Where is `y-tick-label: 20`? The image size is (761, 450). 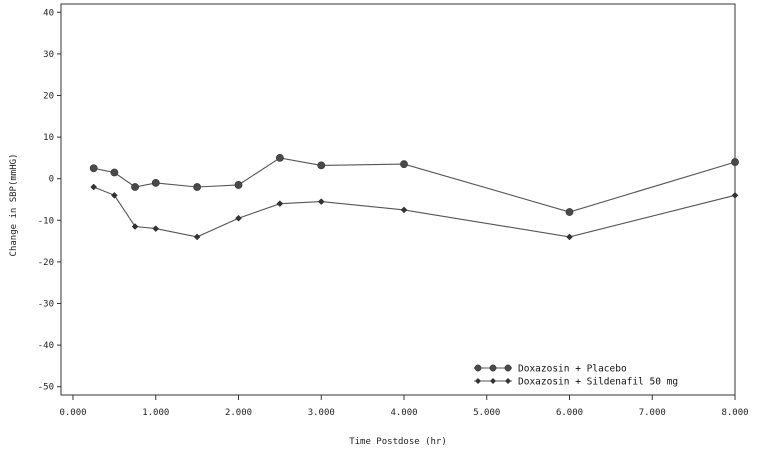 y-tick-label: 20 is located at coordinates (48, 97).